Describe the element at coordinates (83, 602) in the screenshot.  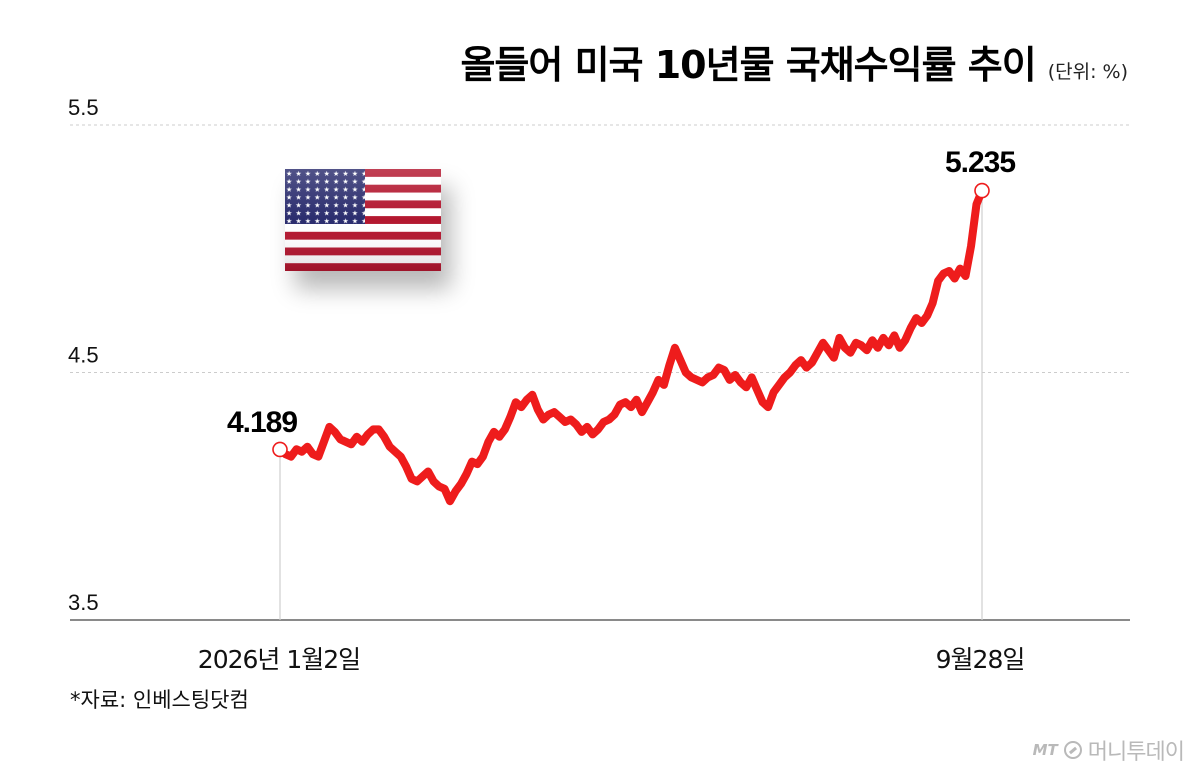
I see `y-tick-label: 3.5` at that location.